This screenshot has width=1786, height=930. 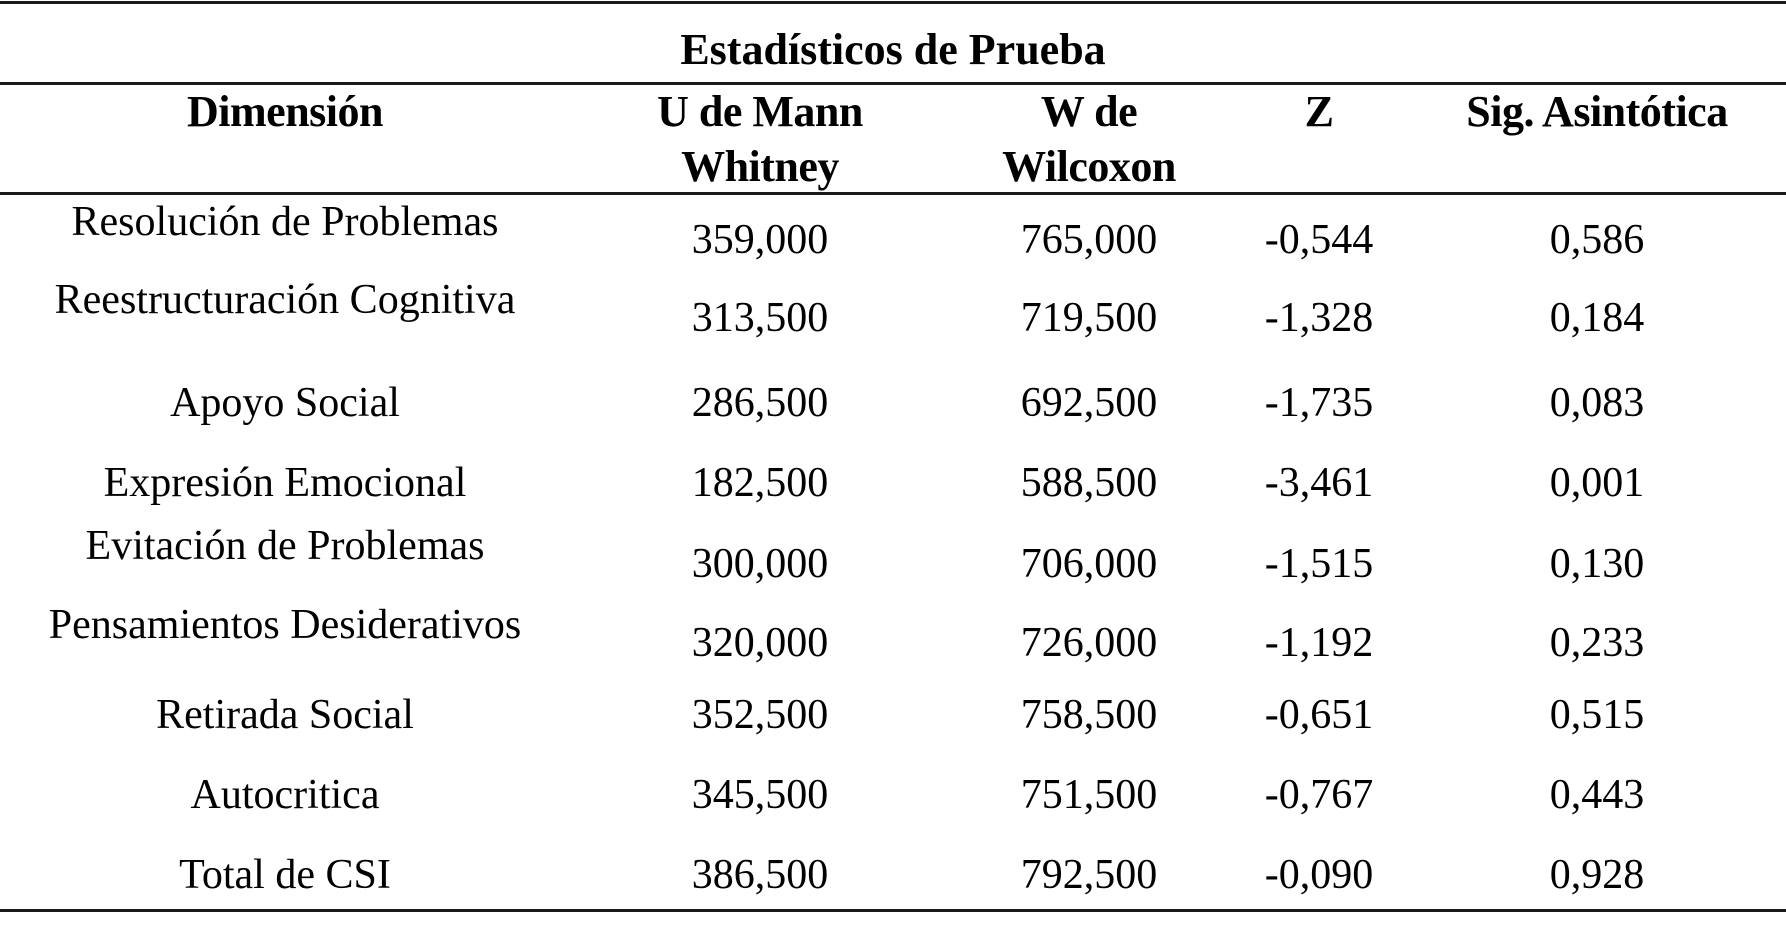 What do you see at coordinates (1597, 111) in the screenshot?
I see `header-sig-asintotica: Sig. Asintótica` at bounding box center [1597, 111].